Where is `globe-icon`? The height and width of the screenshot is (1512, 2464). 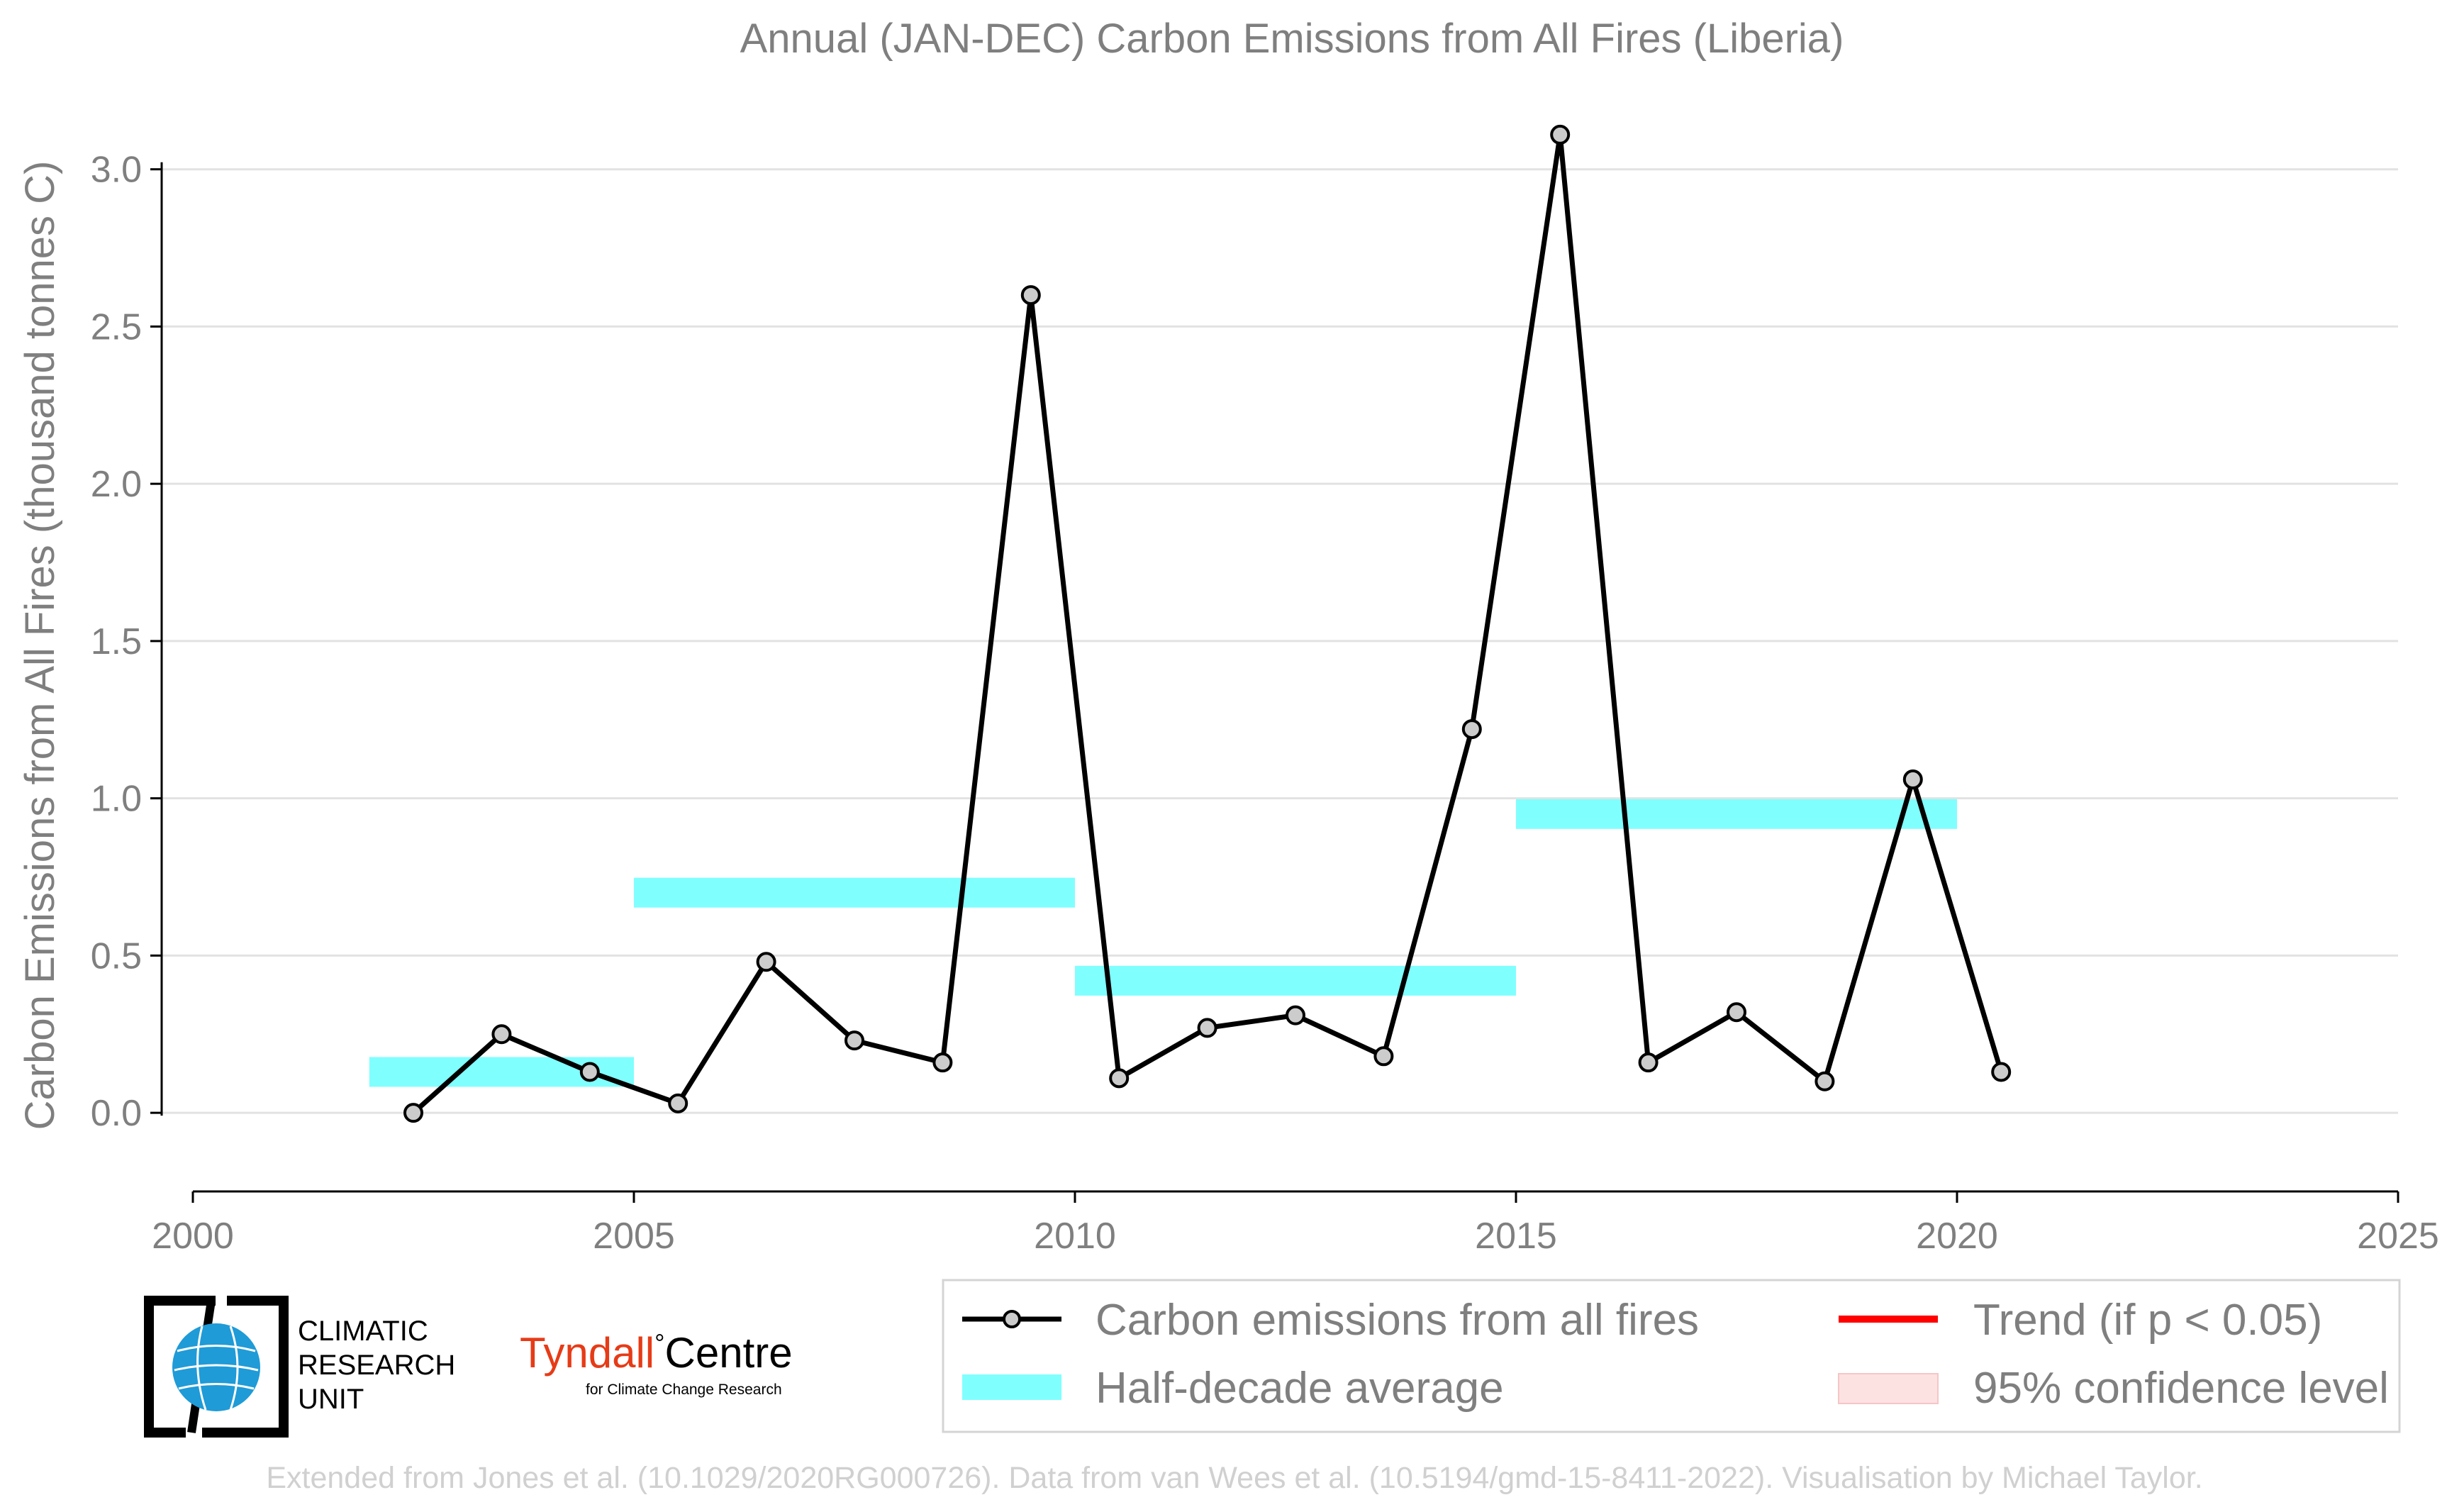 globe-icon is located at coordinates (216, 1367).